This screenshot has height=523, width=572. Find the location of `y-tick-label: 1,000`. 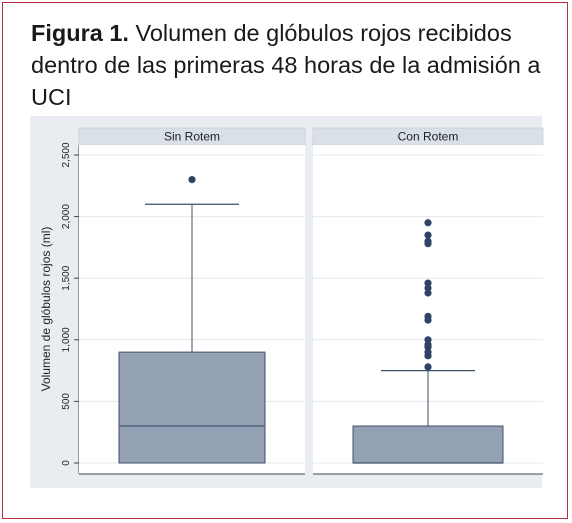

y-tick-label: 1,000 is located at coordinates (66, 339).